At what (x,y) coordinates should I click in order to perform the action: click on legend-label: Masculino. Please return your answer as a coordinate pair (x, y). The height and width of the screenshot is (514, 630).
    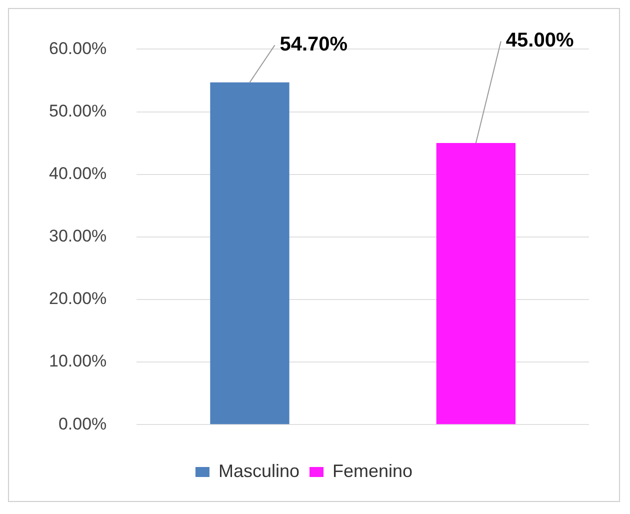
    Looking at the image, I should click on (259, 470).